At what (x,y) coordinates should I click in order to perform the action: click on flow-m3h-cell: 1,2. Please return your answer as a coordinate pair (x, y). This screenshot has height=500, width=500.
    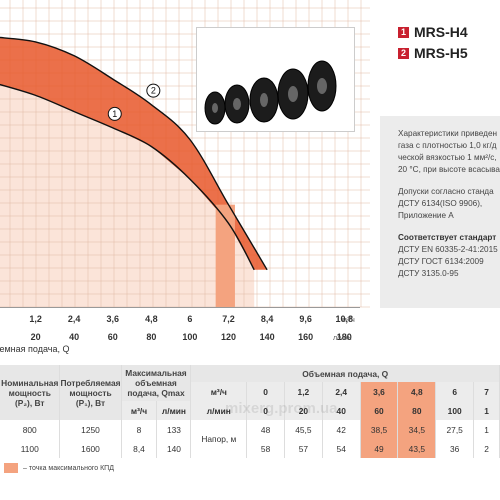
    Looking at the image, I should click on (303, 391).